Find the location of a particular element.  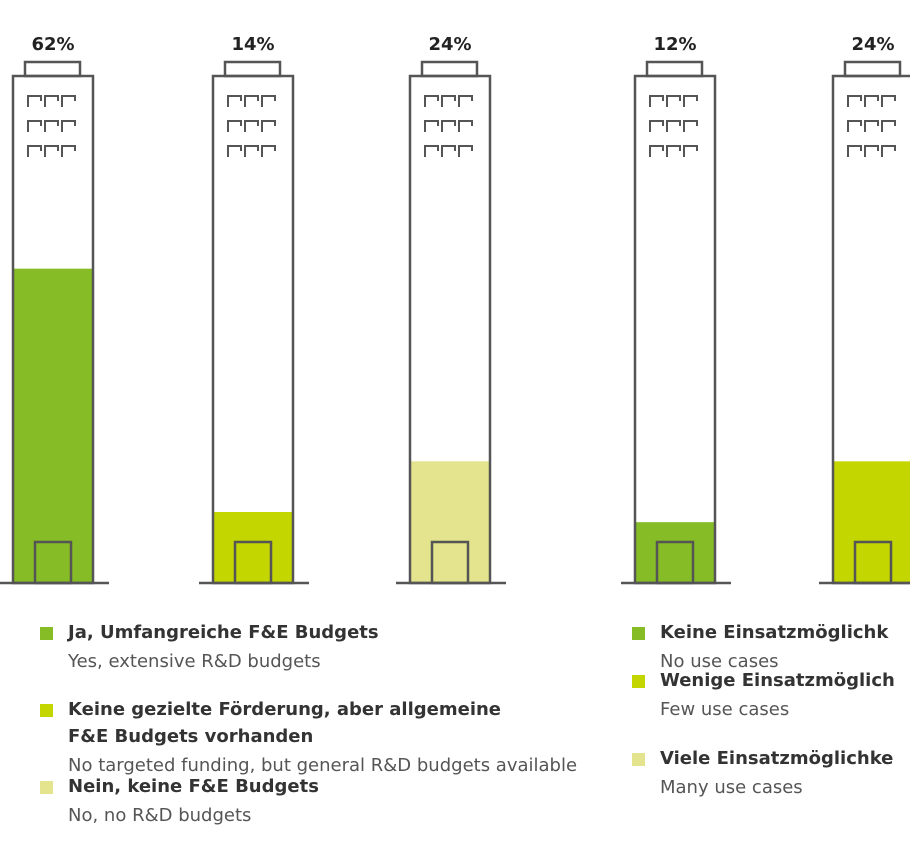

legend-sublabel: No, no R&D budgets is located at coordinates (159, 815).